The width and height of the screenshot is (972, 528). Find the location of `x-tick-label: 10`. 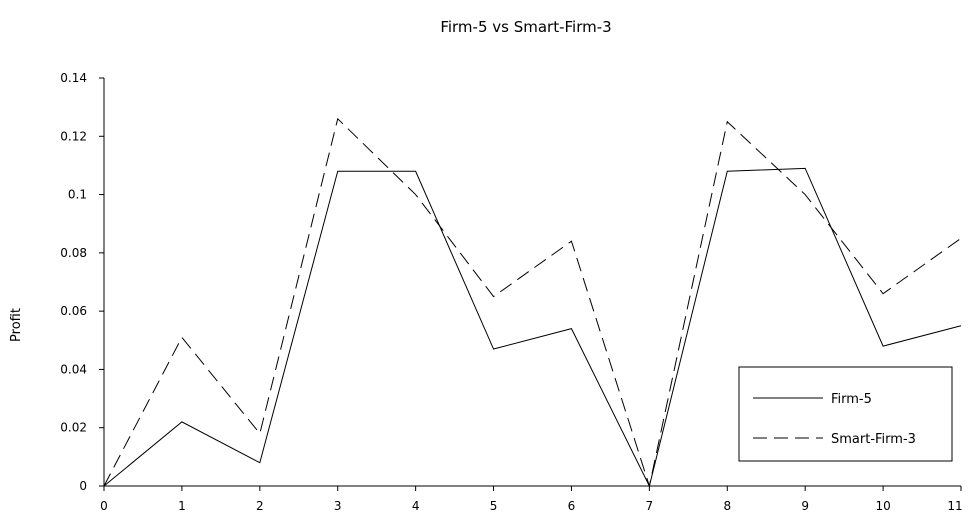

x-tick-label: 10 is located at coordinates (882, 506).